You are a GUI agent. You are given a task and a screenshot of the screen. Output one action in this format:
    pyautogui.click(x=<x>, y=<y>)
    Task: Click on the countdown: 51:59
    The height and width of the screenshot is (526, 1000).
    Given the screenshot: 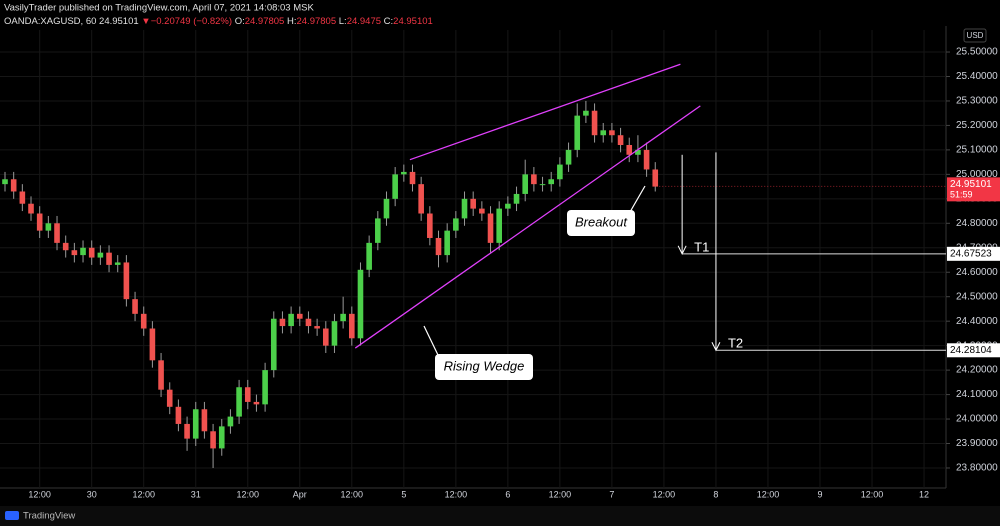 What is the action you would take?
    pyautogui.click(x=961, y=195)
    